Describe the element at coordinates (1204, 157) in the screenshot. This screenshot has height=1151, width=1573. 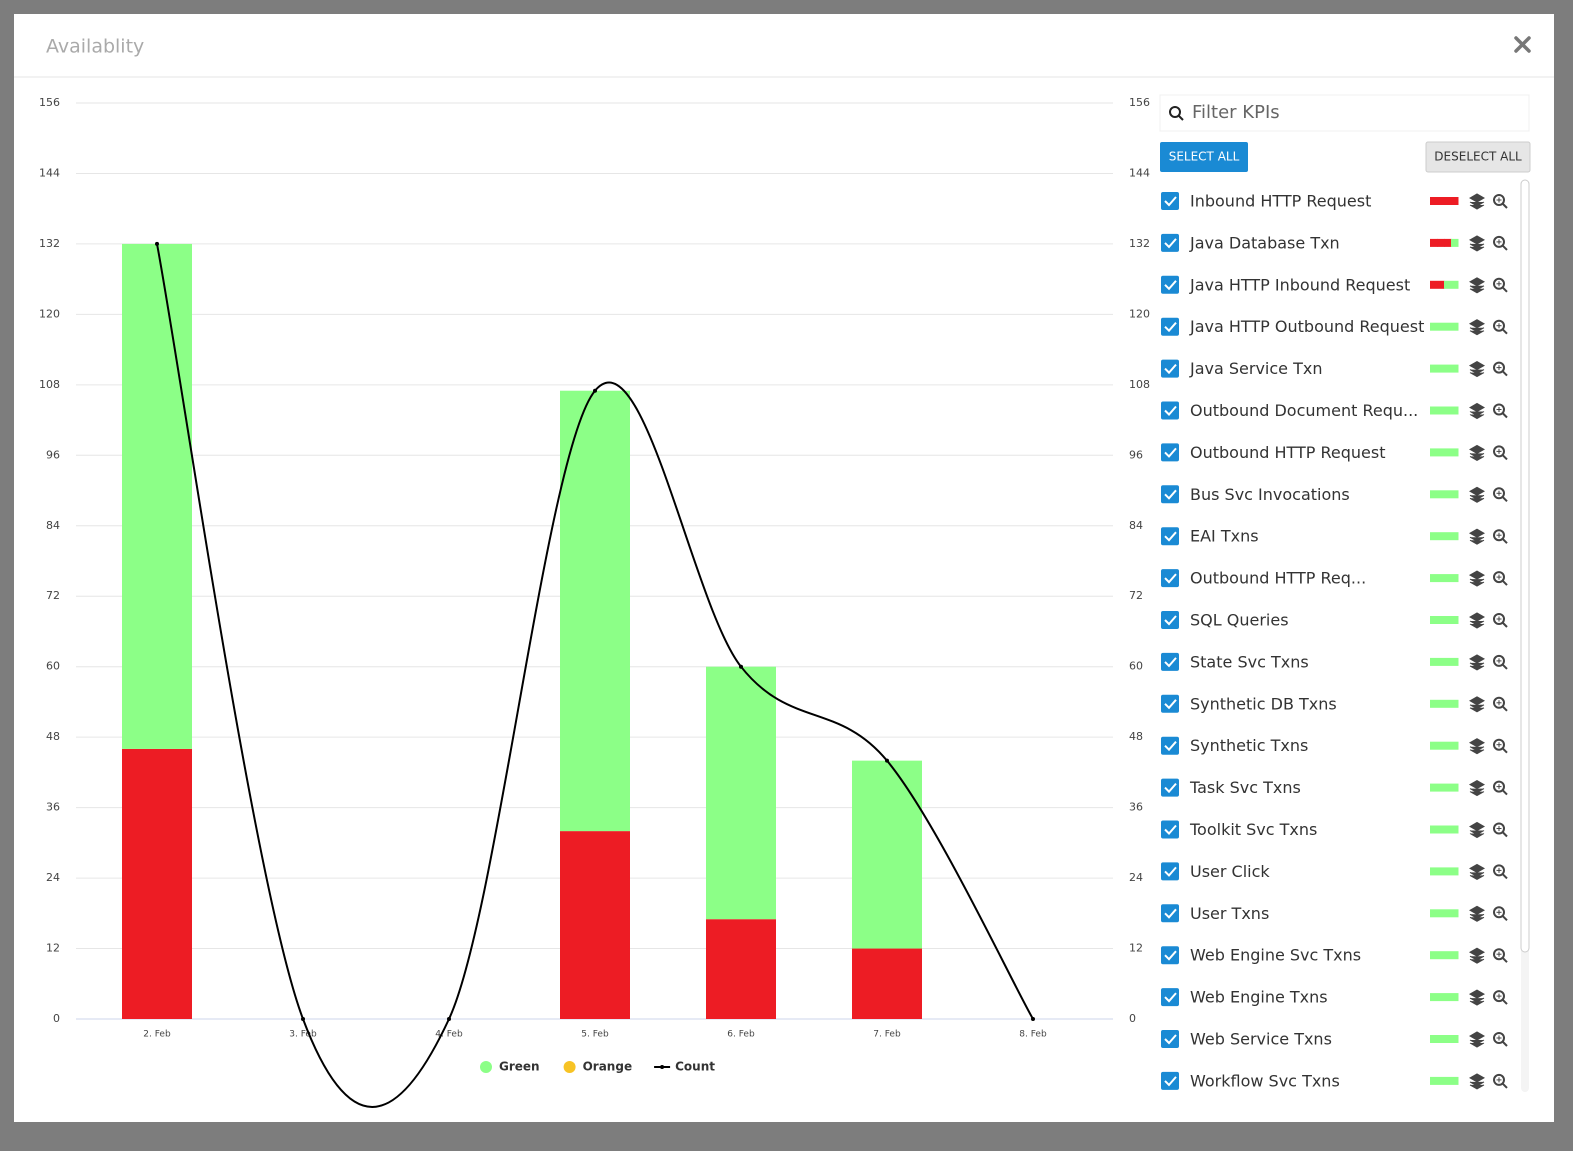
I see `select-all-button` at that location.